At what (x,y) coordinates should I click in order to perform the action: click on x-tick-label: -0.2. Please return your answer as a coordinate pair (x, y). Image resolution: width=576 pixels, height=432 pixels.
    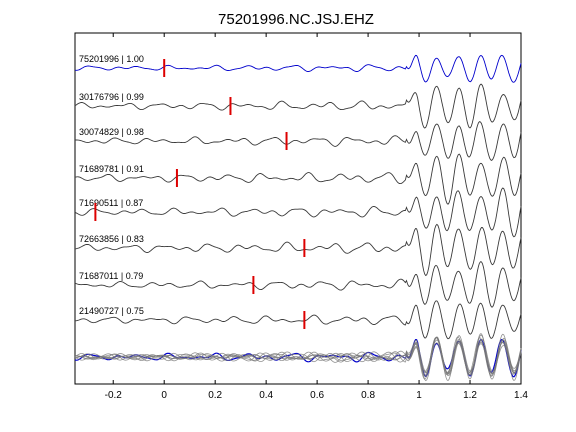
    Looking at the image, I should click on (114, 395).